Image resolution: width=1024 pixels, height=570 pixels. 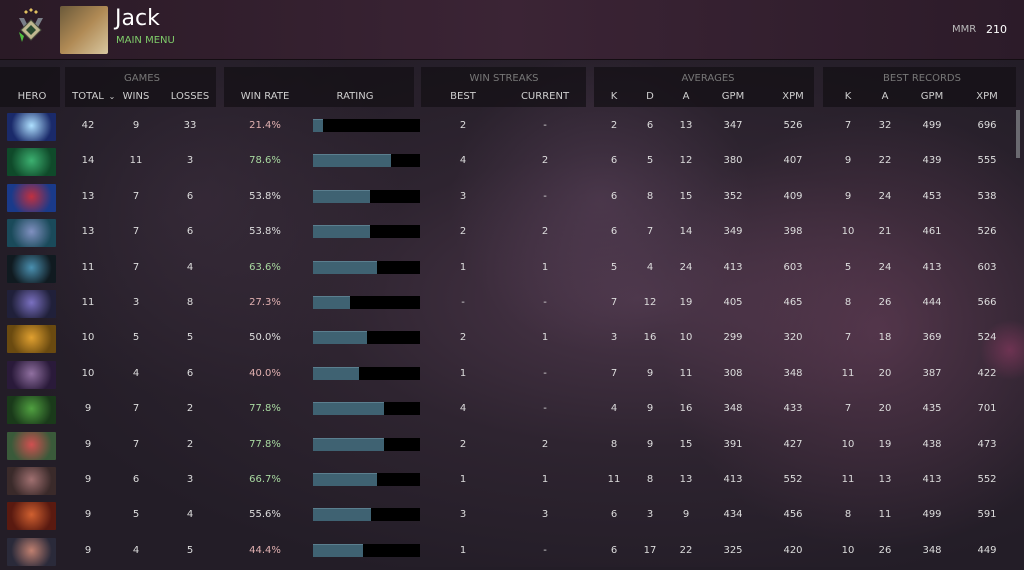 What do you see at coordinates (686, 409) in the screenshot?
I see `cell-a: 16` at bounding box center [686, 409].